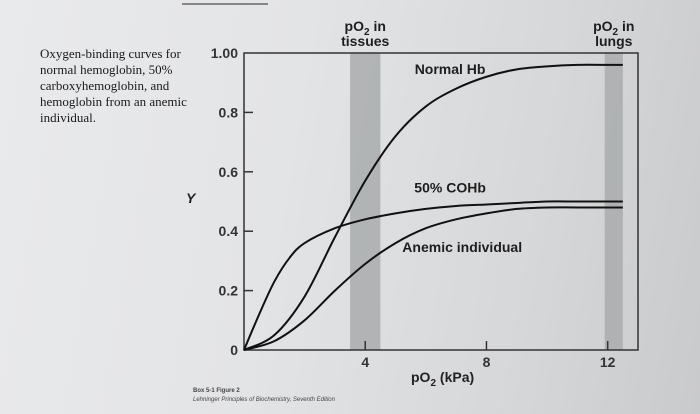 Image resolution: width=700 pixels, height=414 pixels. I want to click on x-tick-label: 4, so click(365, 362).